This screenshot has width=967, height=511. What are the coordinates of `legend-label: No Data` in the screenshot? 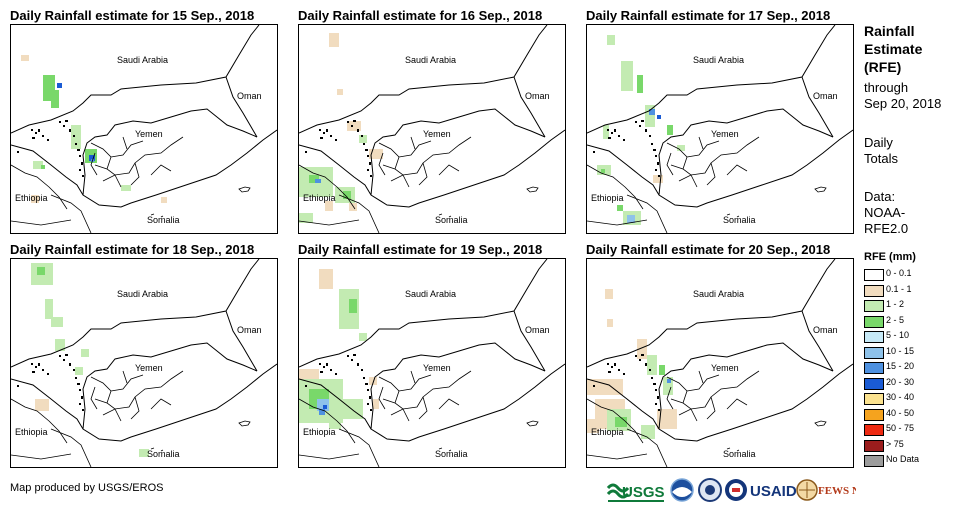 It's located at (903, 459).